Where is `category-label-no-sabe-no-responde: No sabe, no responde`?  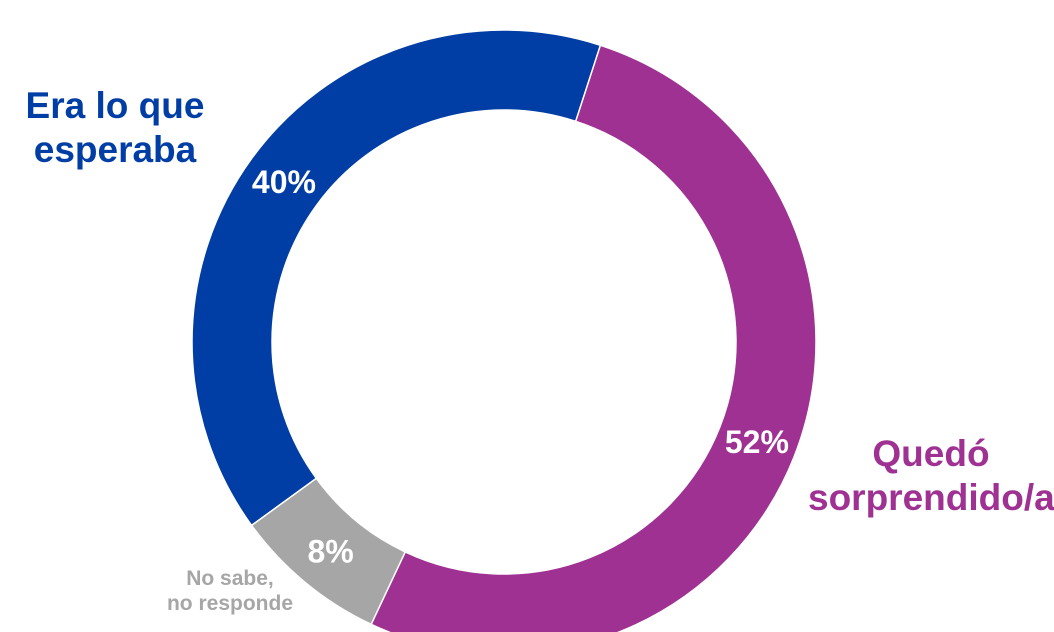 category-label-no-sabe-no-responde: No sabe, no responde is located at coordinates (230, 591).